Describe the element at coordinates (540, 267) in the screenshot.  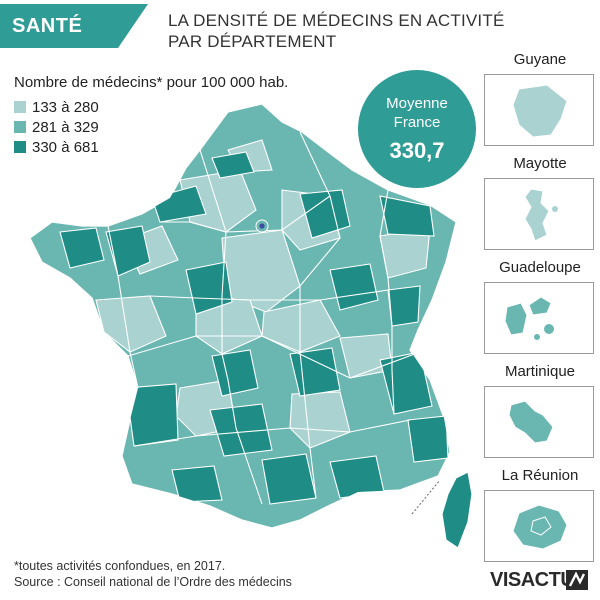
I see `overseas-name: Guadeloupe` at that location.